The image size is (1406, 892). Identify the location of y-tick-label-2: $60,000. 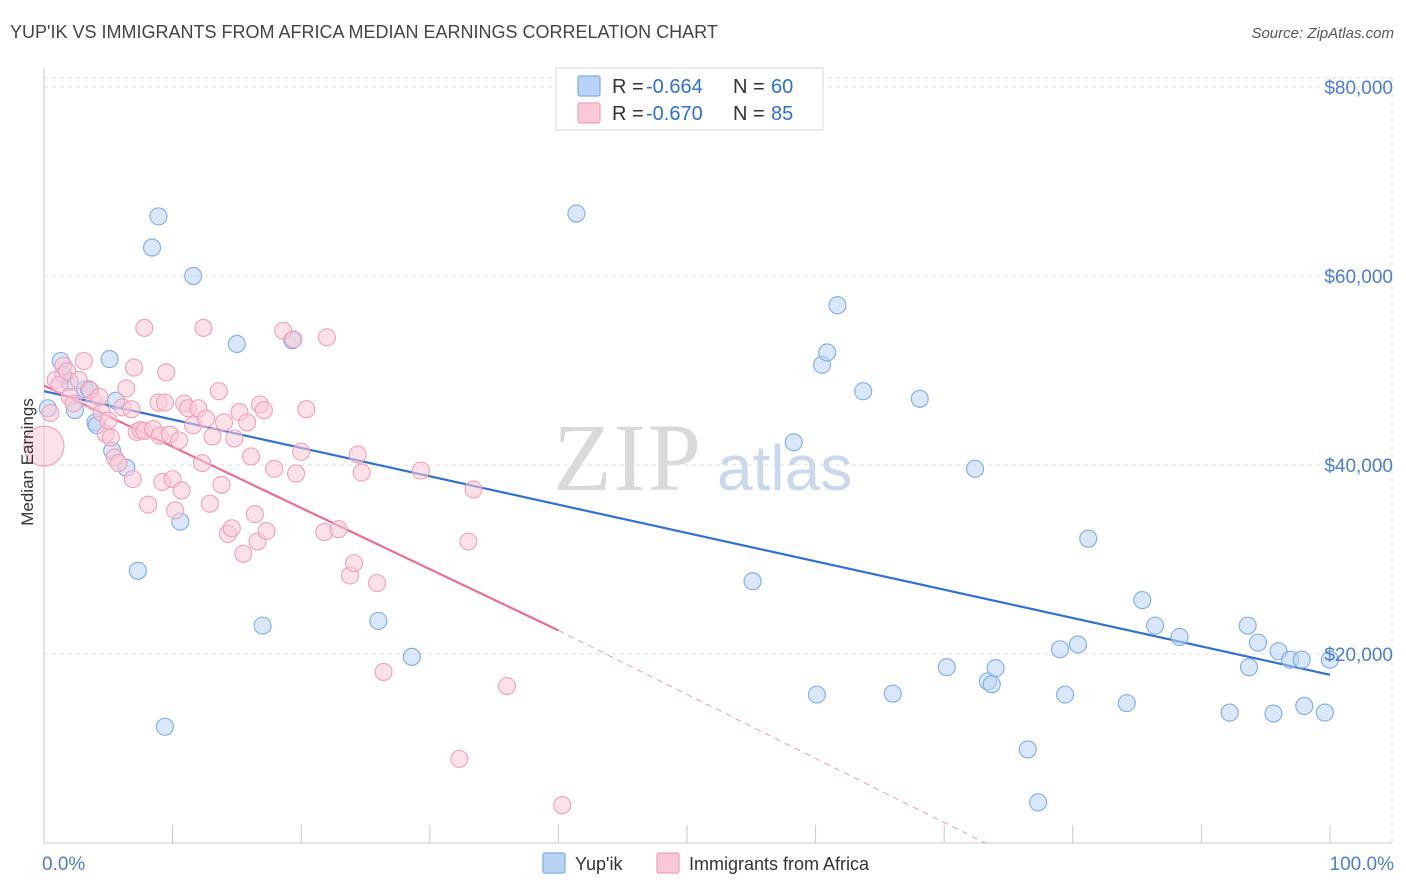
(1358, 277).